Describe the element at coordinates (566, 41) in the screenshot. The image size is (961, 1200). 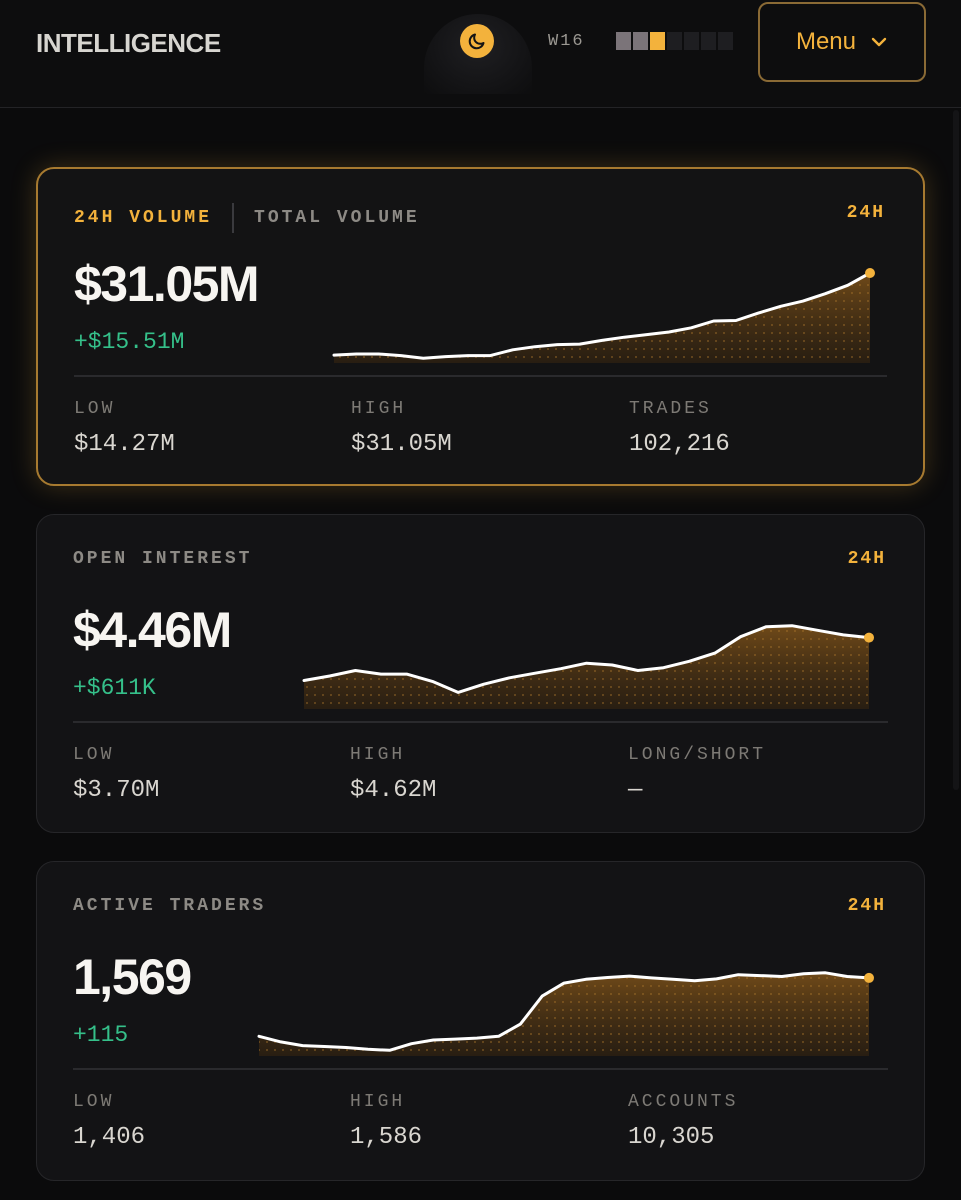
I see `week-label: W16` at that location.